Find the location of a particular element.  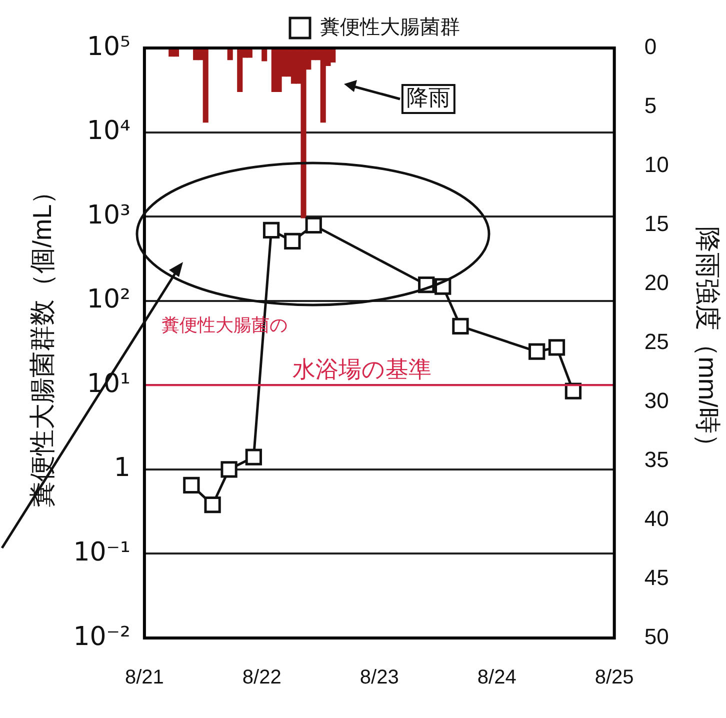

y2-tick-label: 0 is located at coordinates (650, 47).